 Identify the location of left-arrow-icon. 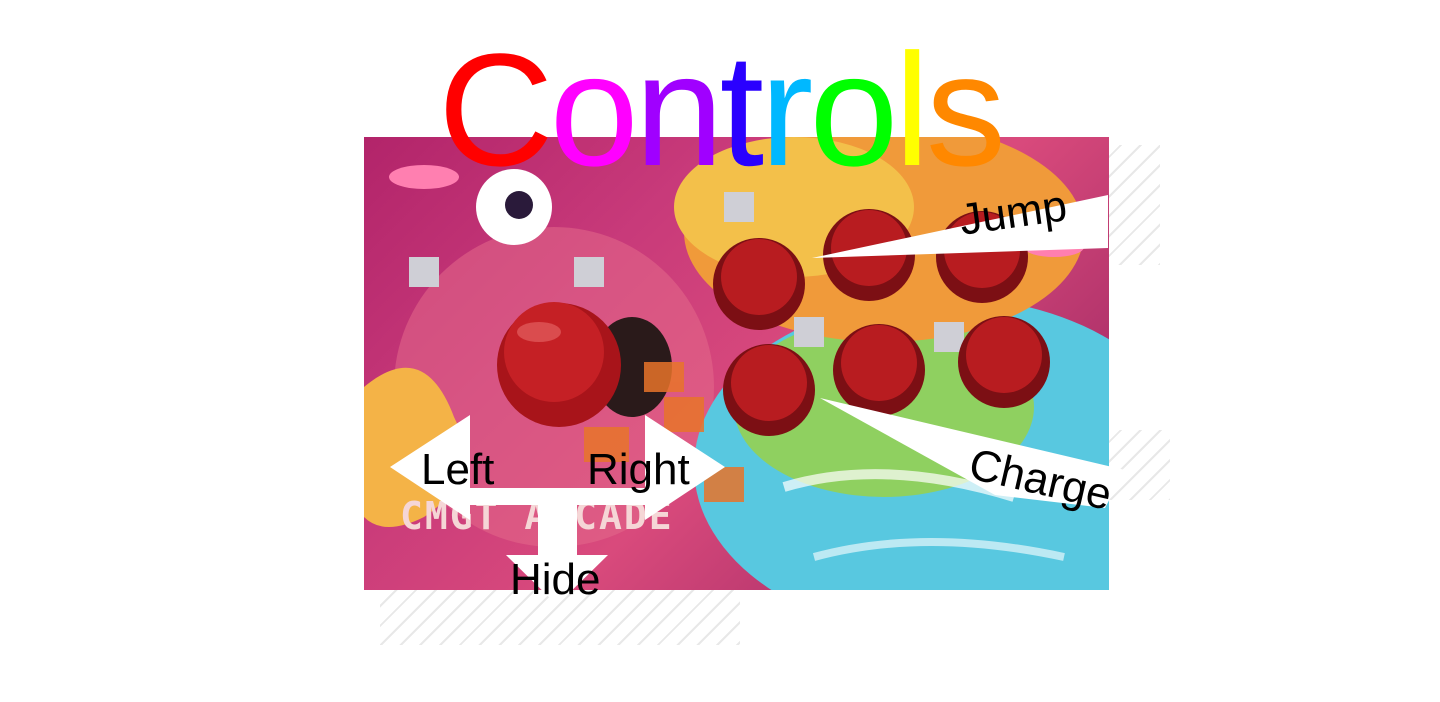
(465, 467).